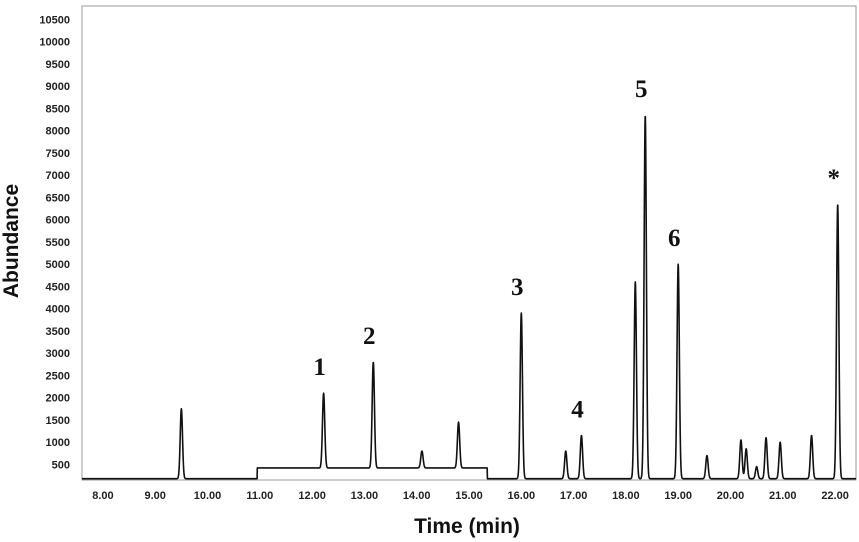  What do you see at coordinates (11, 241) in the screenshot?
I see `y-axis-title: Abundance` at bounding box center [11, 241].